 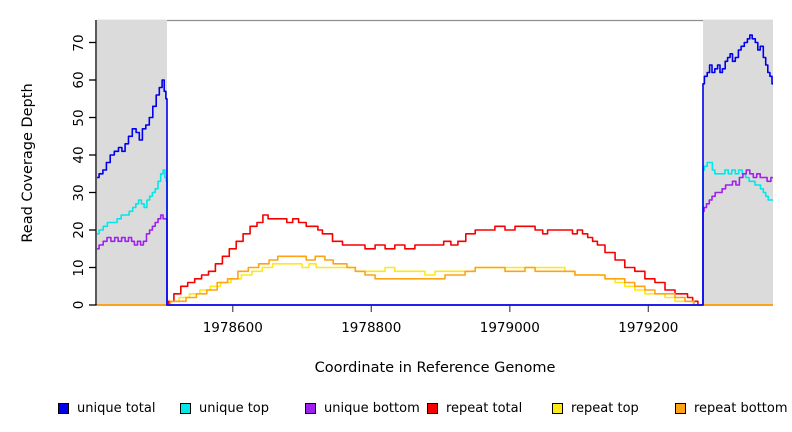 What do you see at coordinates (232, 328) in the screenshot?
I see `x-tick-label: 1978600` at bounding box center [232, 328].